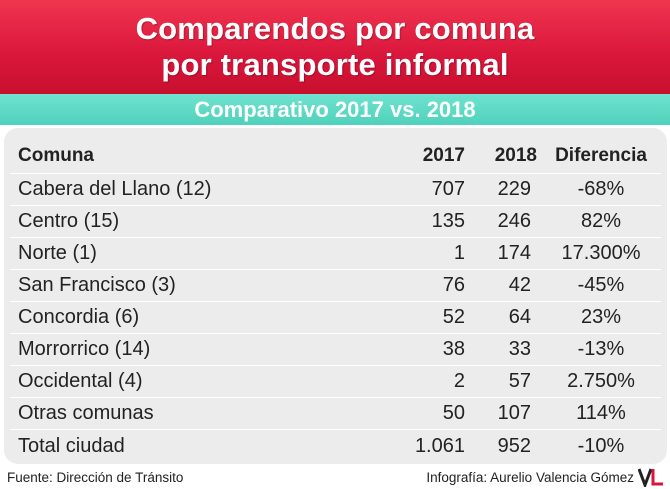  I want to click on header-diferencia: Diferencia, so click(601, 155).